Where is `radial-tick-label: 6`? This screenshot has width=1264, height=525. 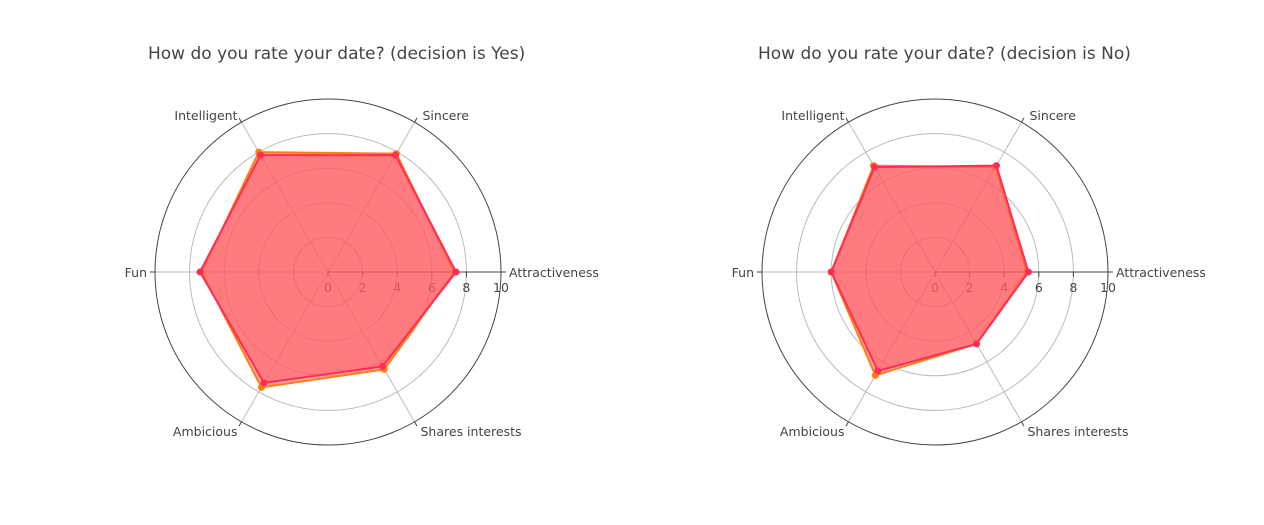
radial-tick-label: 6 is located at coordinates (1039, 287).